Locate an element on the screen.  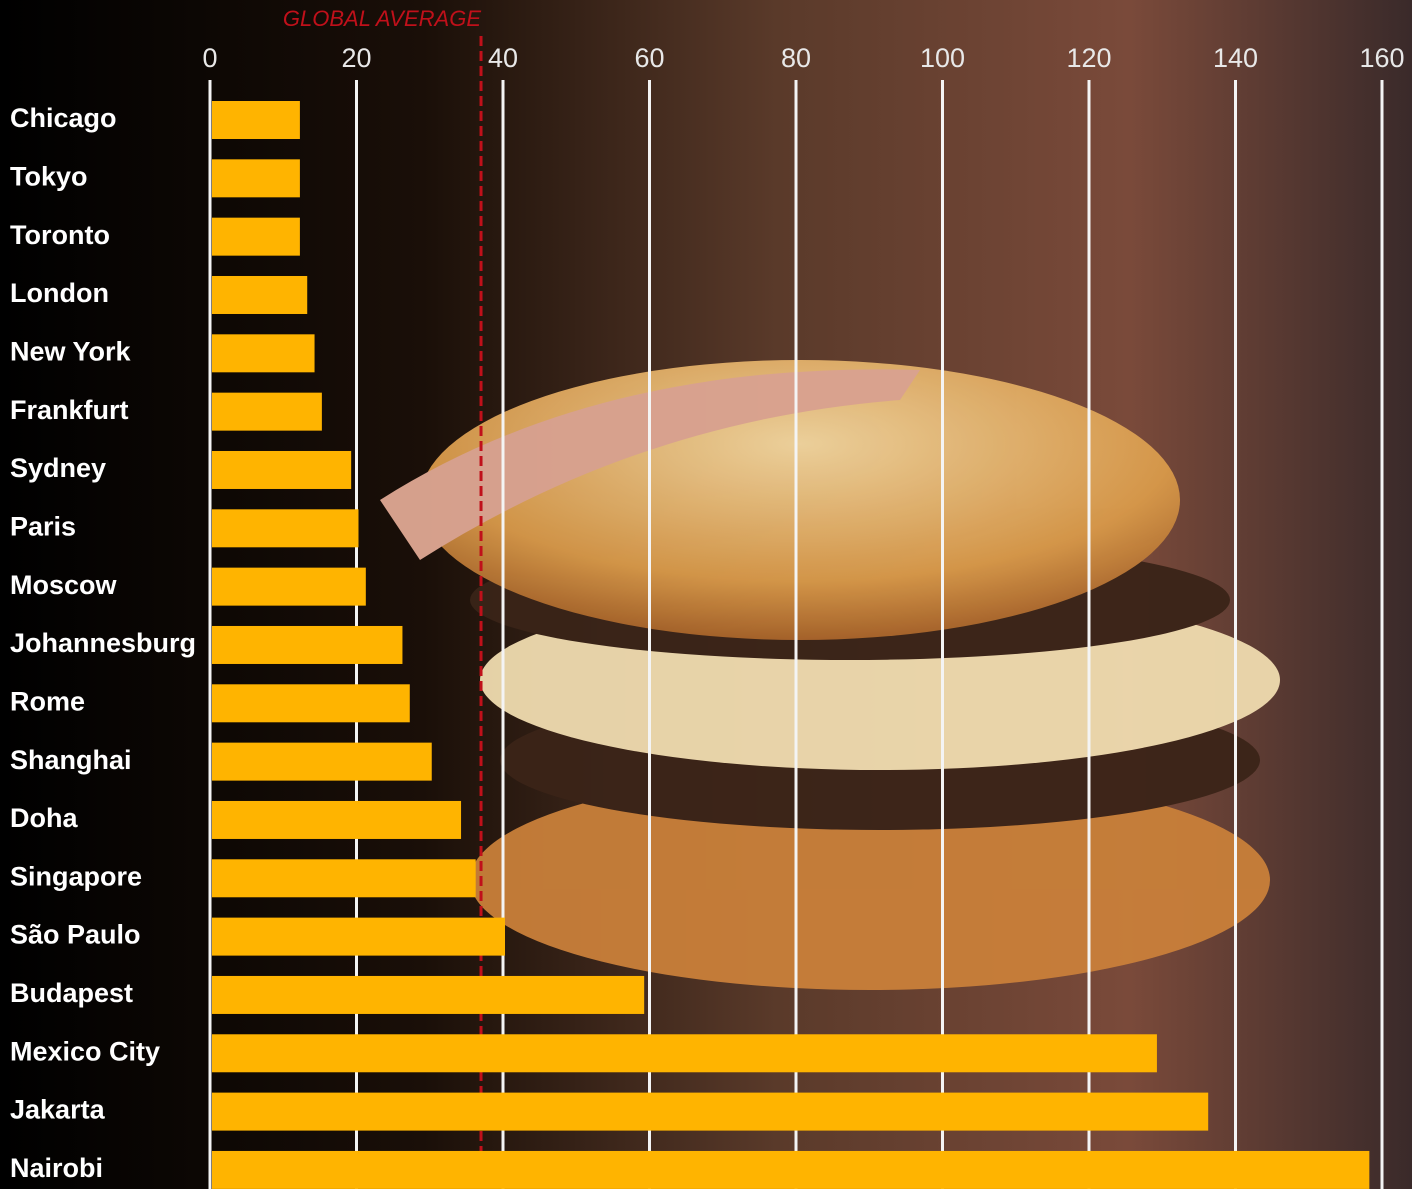
category-label: Moscow is located at coordinates (64, 585).